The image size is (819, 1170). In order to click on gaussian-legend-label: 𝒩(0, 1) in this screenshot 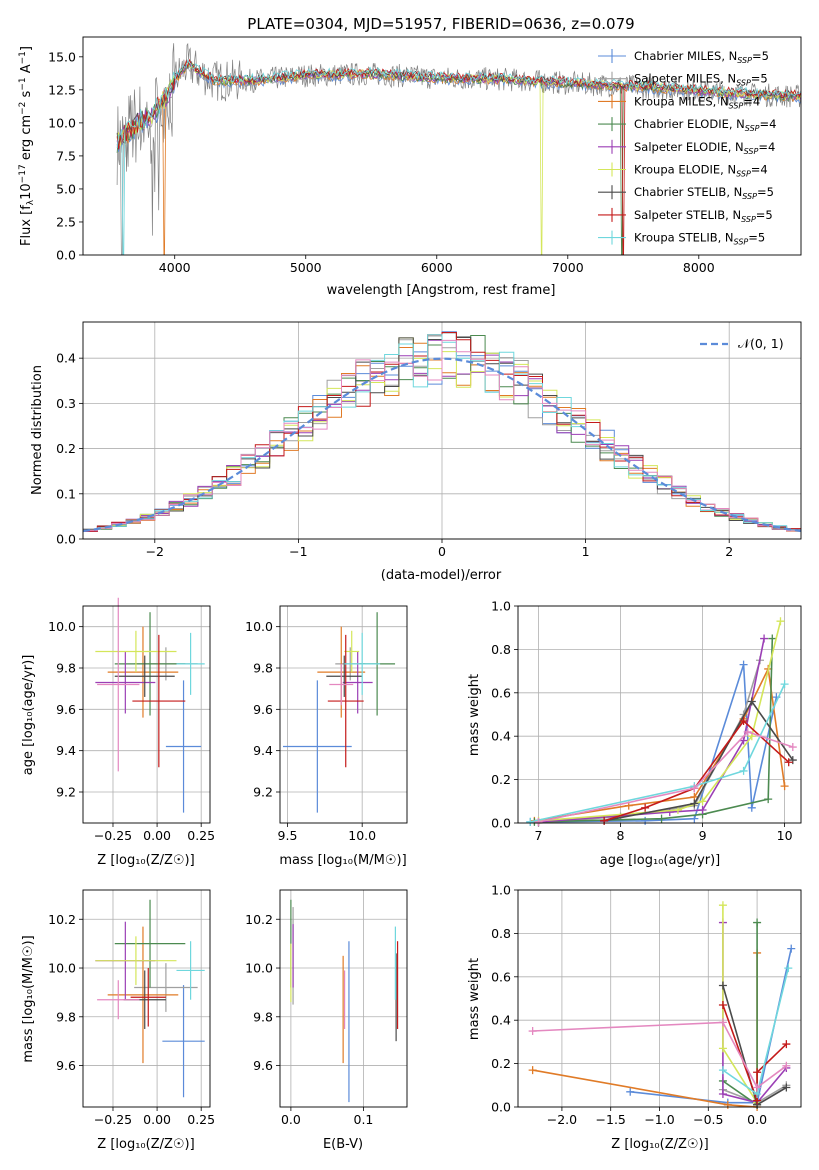, I will do `click(761, 343)`.